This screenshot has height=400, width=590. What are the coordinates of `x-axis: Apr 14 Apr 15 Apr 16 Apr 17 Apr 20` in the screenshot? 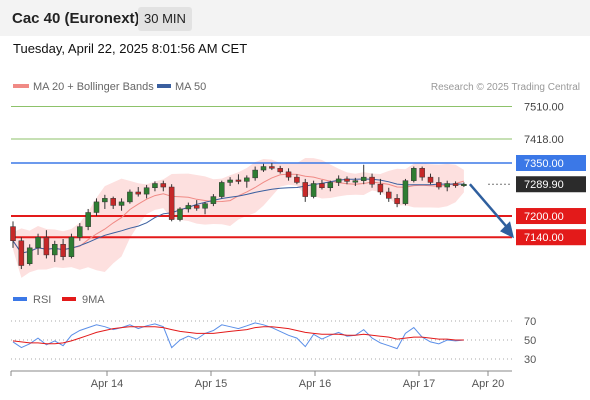 It's located at (261, 380).